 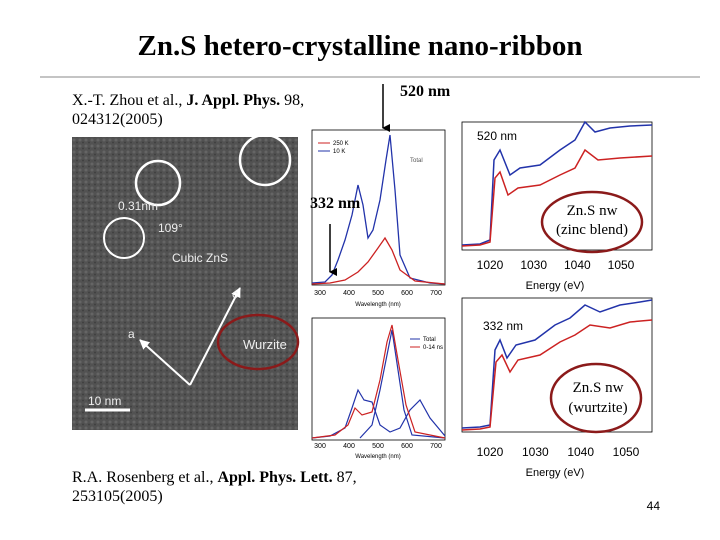 What do you see at coordinates (425, 91) in the screenshot?
I see `annotation: 520 nm` at bounding box center [425, 91].